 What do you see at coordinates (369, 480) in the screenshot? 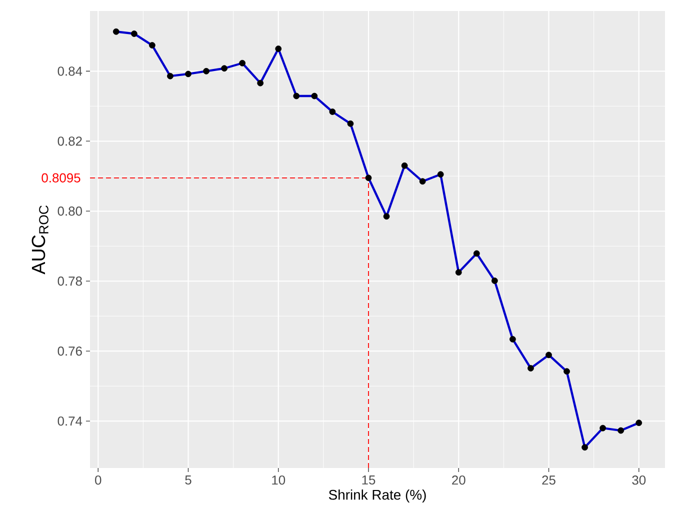
I see `x-tick-label: 15` at bounding box center [369, 480].